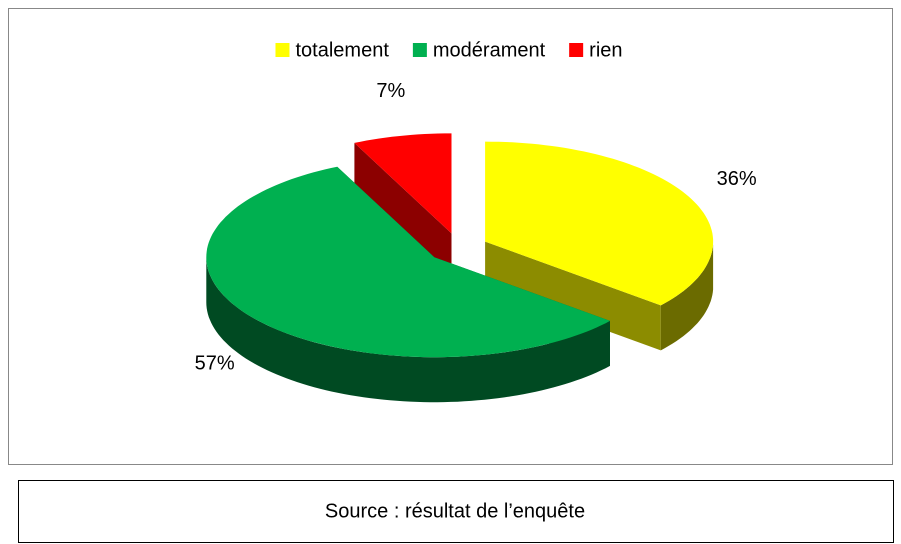 Image resolution: width=901 pixels, height=544 pixels. Describe the element at coordinates (390, 91) in the screenshot. I see `data-label: 7%` at that location.